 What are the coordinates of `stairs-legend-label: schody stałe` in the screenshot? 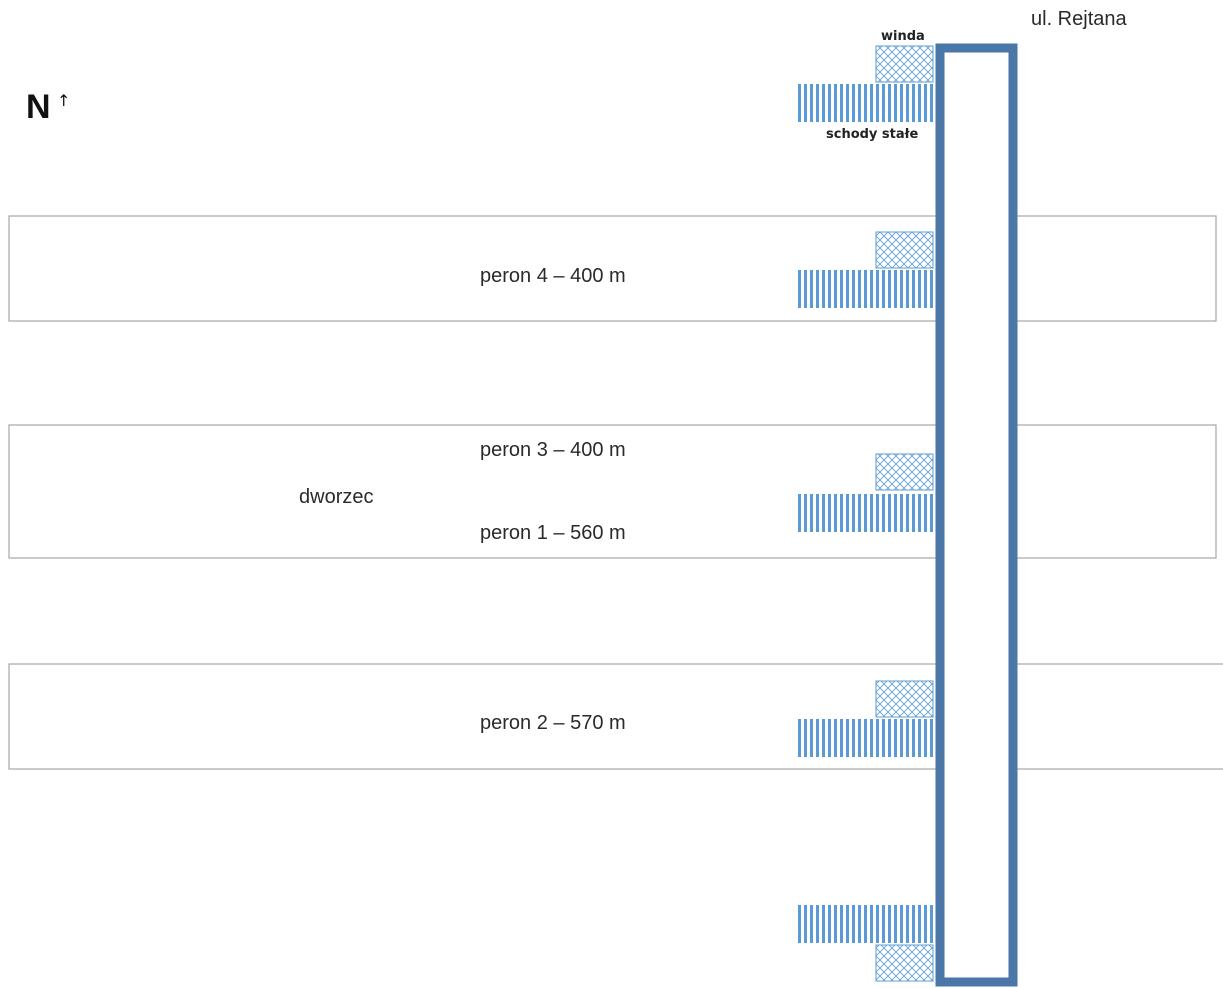 It's located at (872, 134).